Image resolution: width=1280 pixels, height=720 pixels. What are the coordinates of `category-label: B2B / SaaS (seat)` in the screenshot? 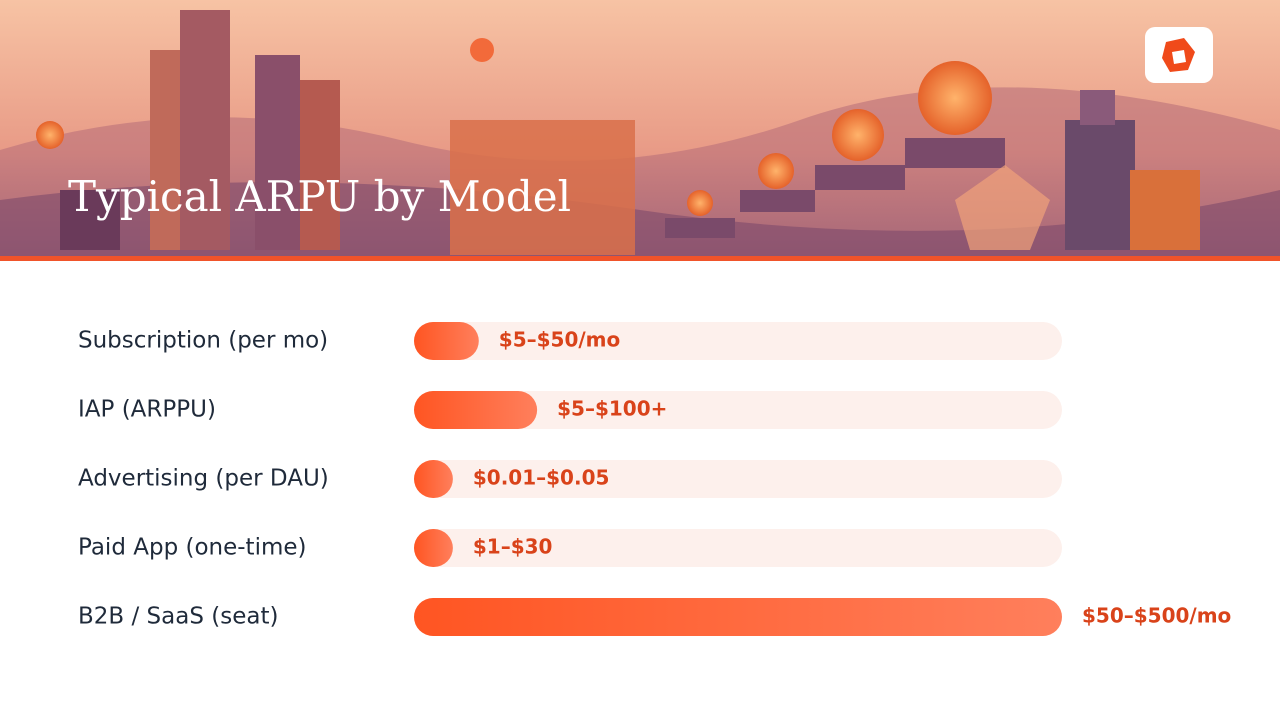 It's located at (178, 617).